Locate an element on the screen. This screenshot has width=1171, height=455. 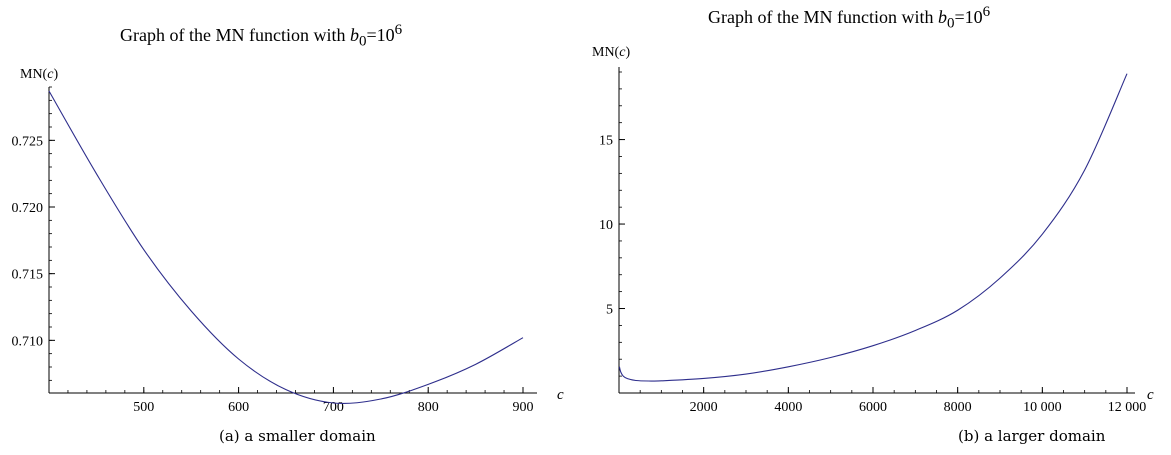
chart-a-y-tick-label: 0.710 is located at coordinates (28, 341).